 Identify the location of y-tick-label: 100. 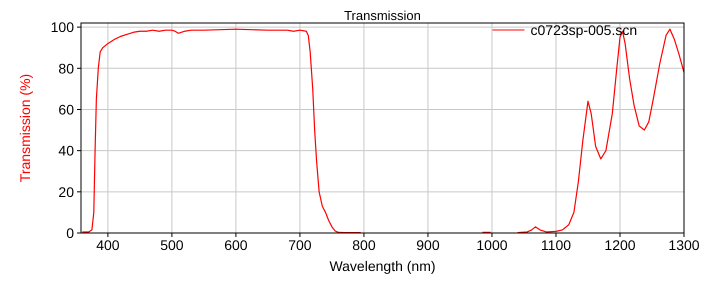
(62, 27).